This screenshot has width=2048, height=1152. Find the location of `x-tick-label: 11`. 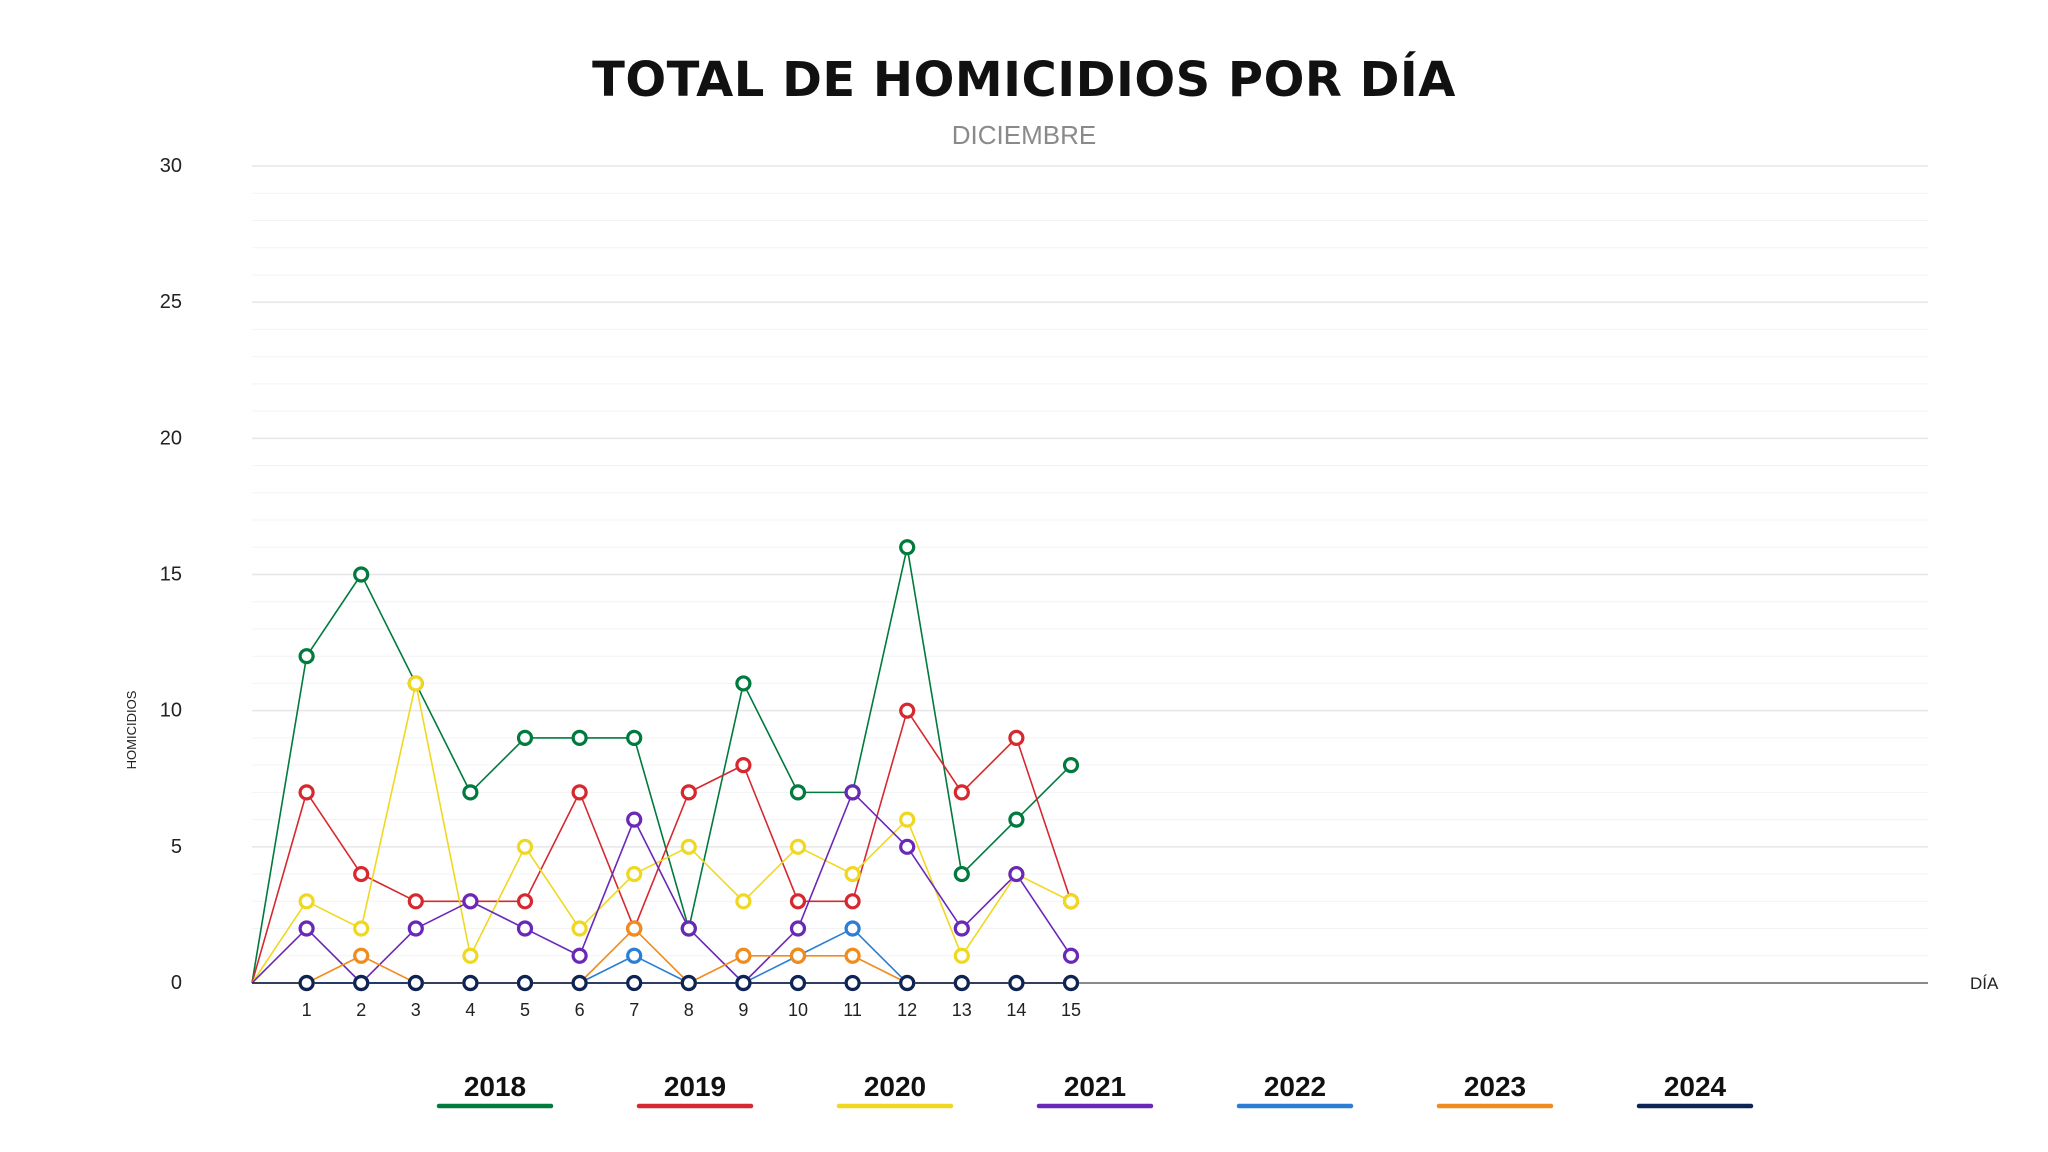

x-tick-label: 11 is located at coordinates (852, 1010).